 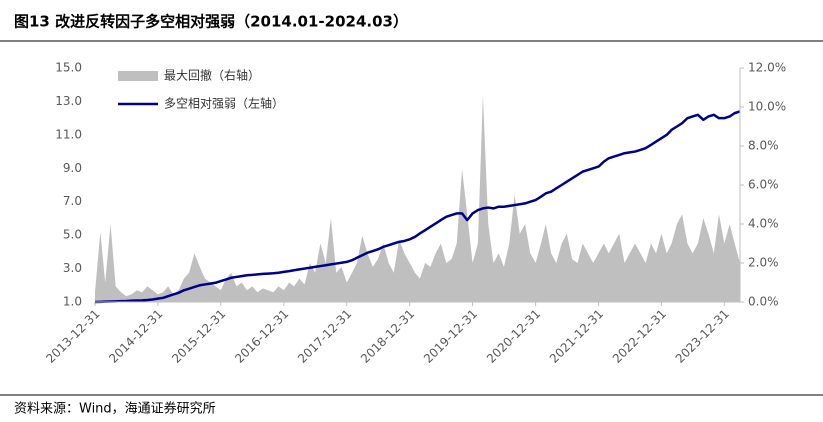 What do you see at coordinates (763, 185) in the screenshot?
I see `y2-tick-label: 6.0%` at bounding box center [763, 185].